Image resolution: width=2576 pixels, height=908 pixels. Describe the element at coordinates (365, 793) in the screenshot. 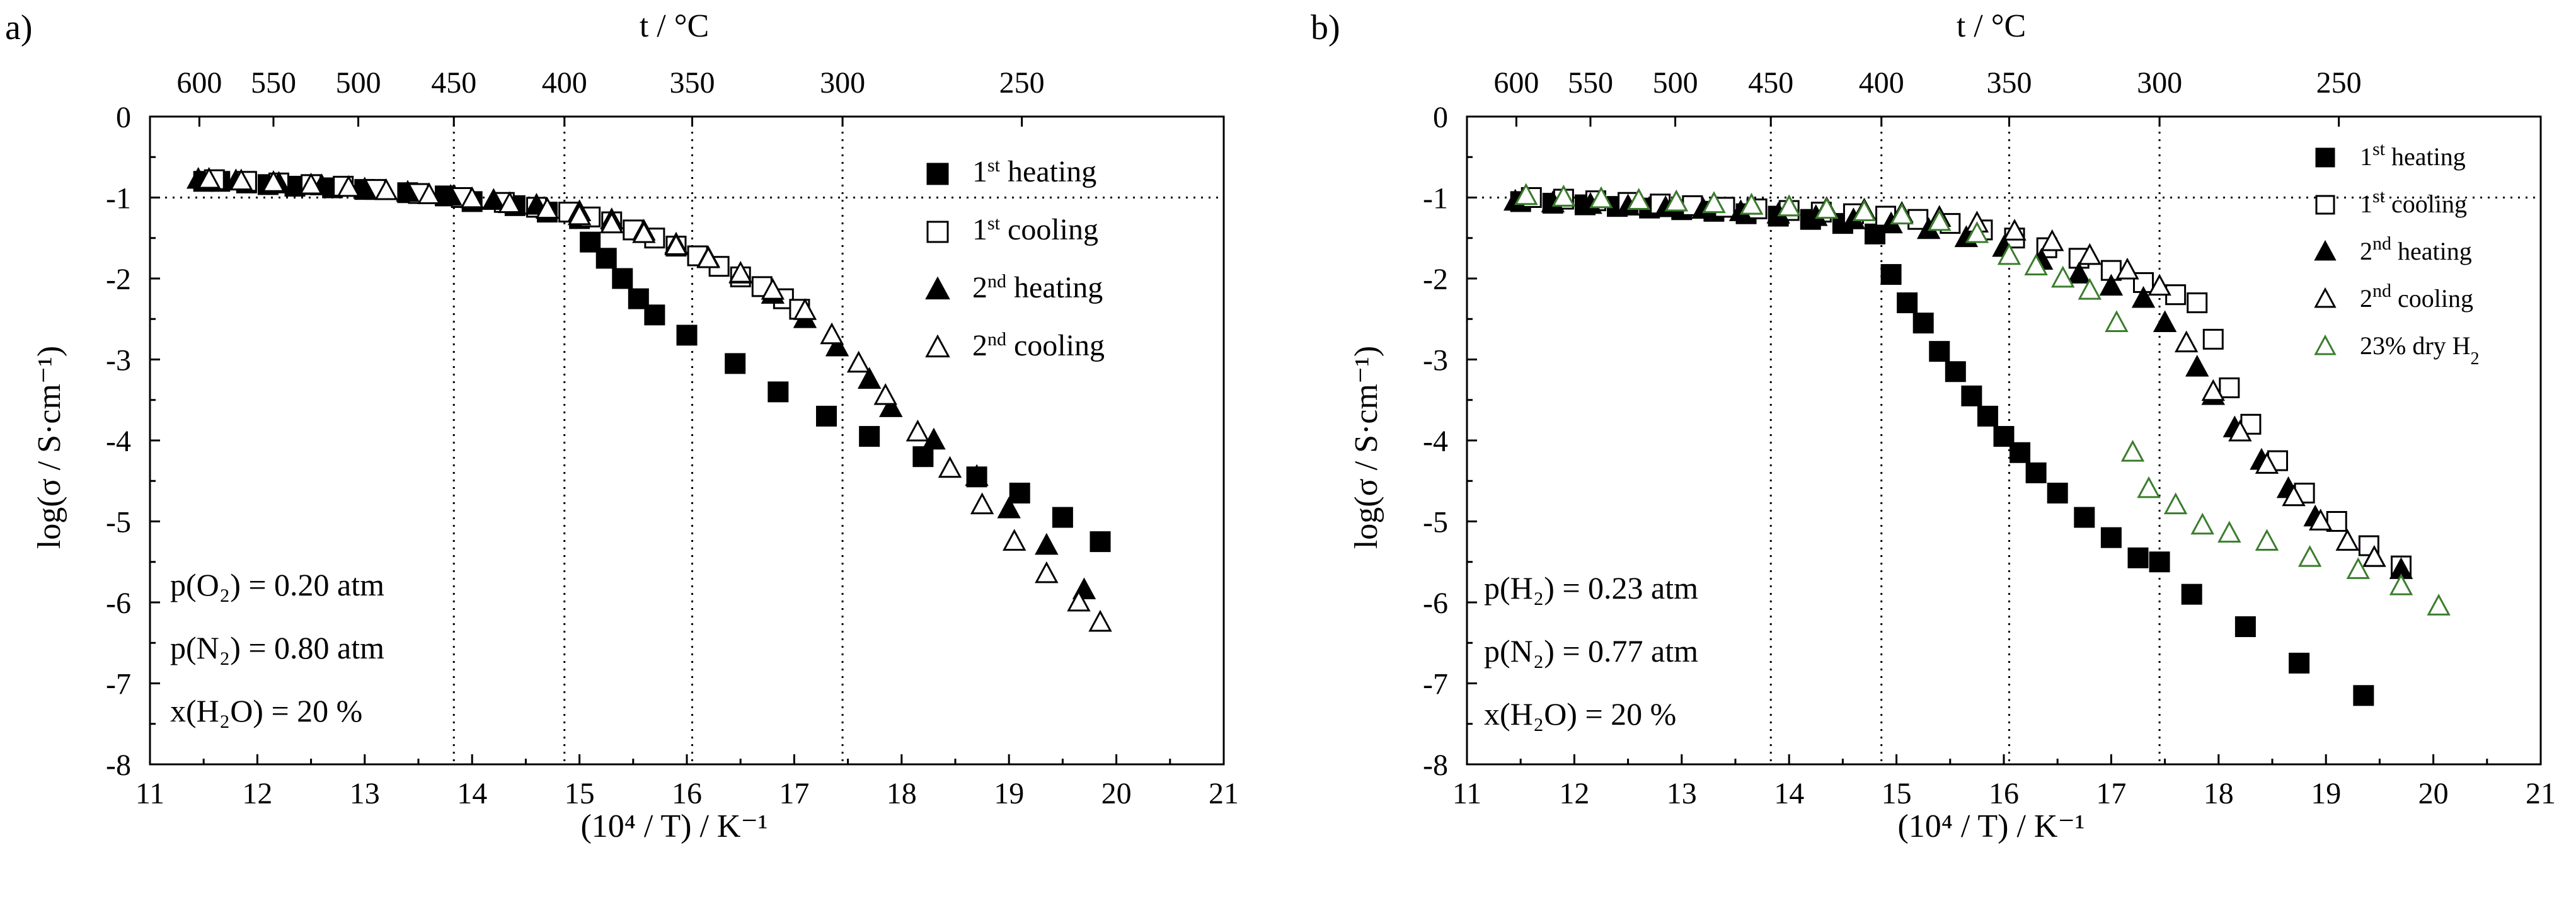

I see `x-tick-label: 13` at that location.